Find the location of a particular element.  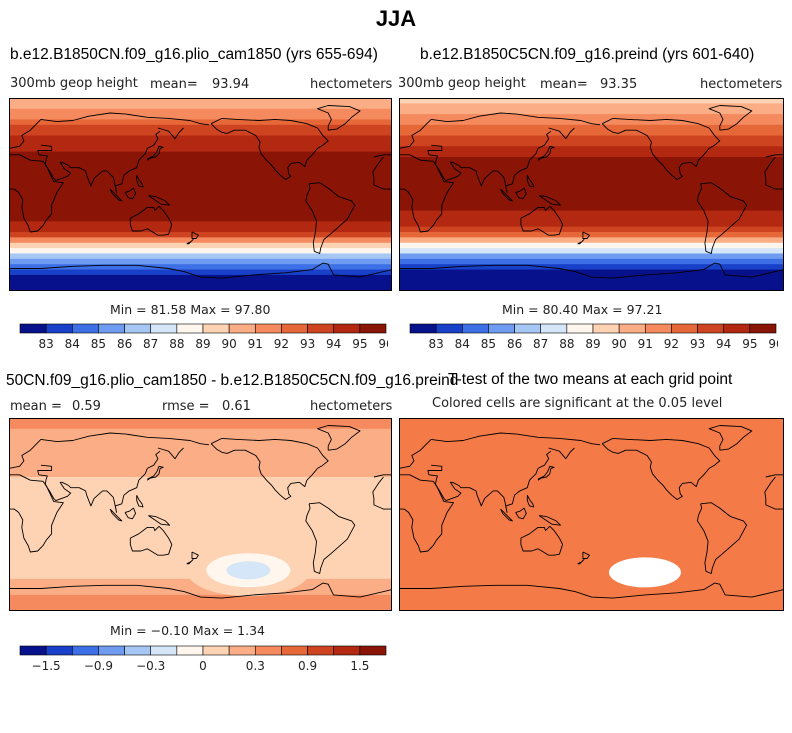

colorbar-tick-label: 93 is located at coordinates (307, 344).